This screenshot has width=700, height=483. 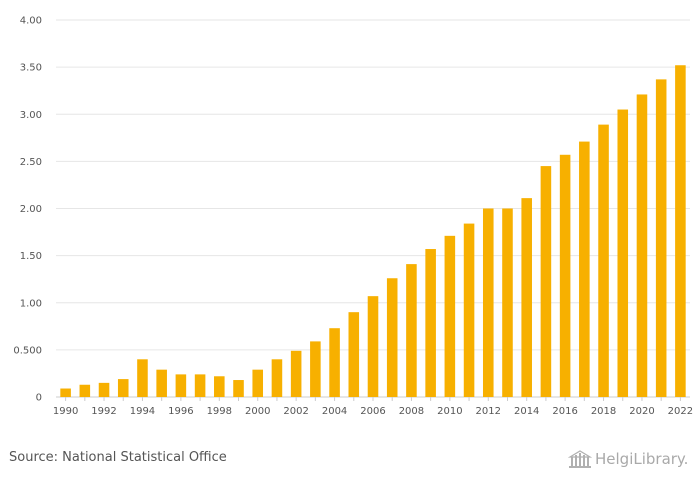 I want to click on bar-2016, so click(x=565, y=275).